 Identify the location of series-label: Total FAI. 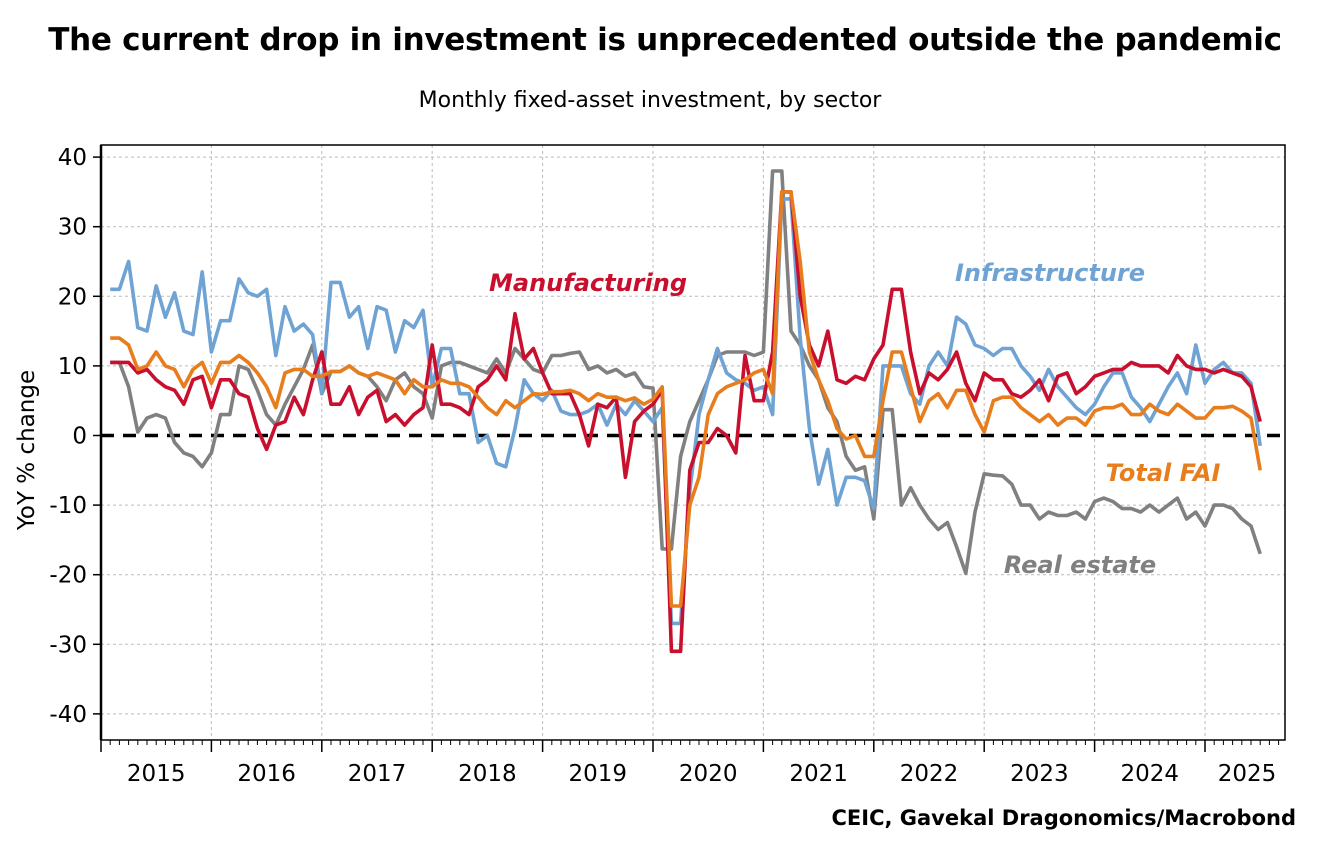
(1163, 473).